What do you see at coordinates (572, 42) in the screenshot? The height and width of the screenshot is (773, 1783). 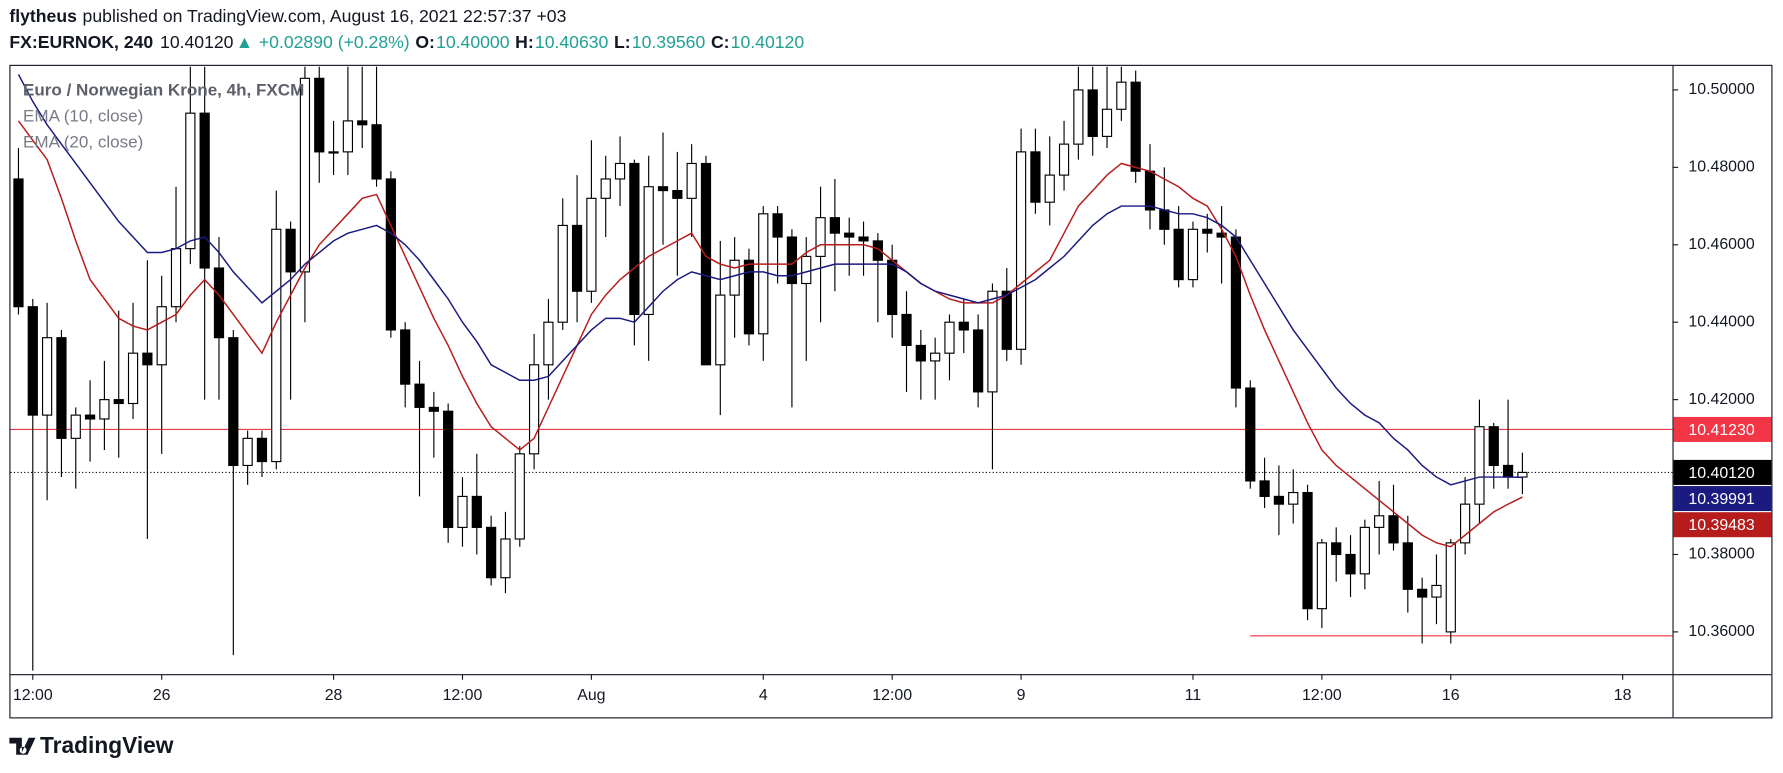 I see `high: 10.40630` at bounding box center [572, 42].